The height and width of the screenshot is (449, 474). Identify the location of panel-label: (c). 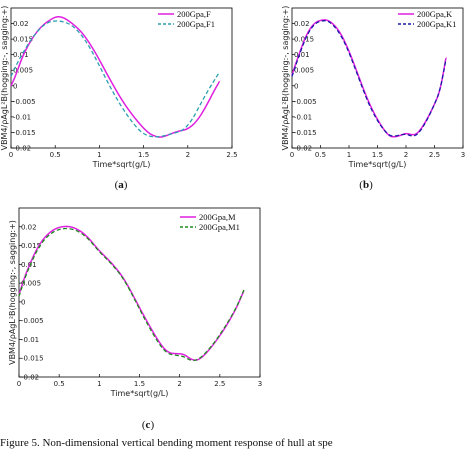
(148, 425).